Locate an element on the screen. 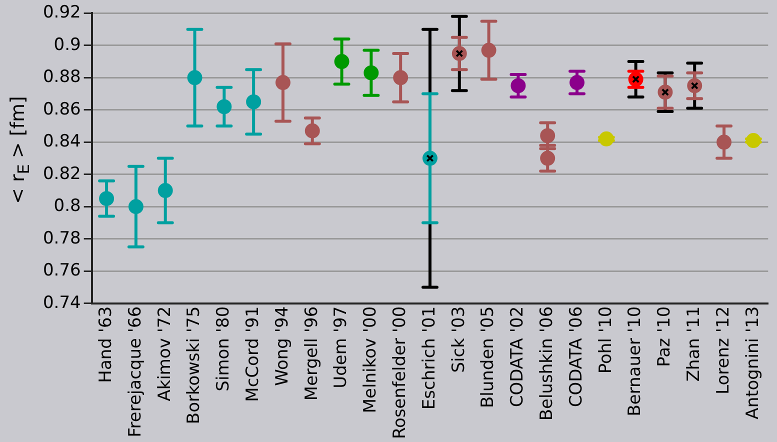  x-tick-label: Mergell '96 is located at coordinates (312, 353).